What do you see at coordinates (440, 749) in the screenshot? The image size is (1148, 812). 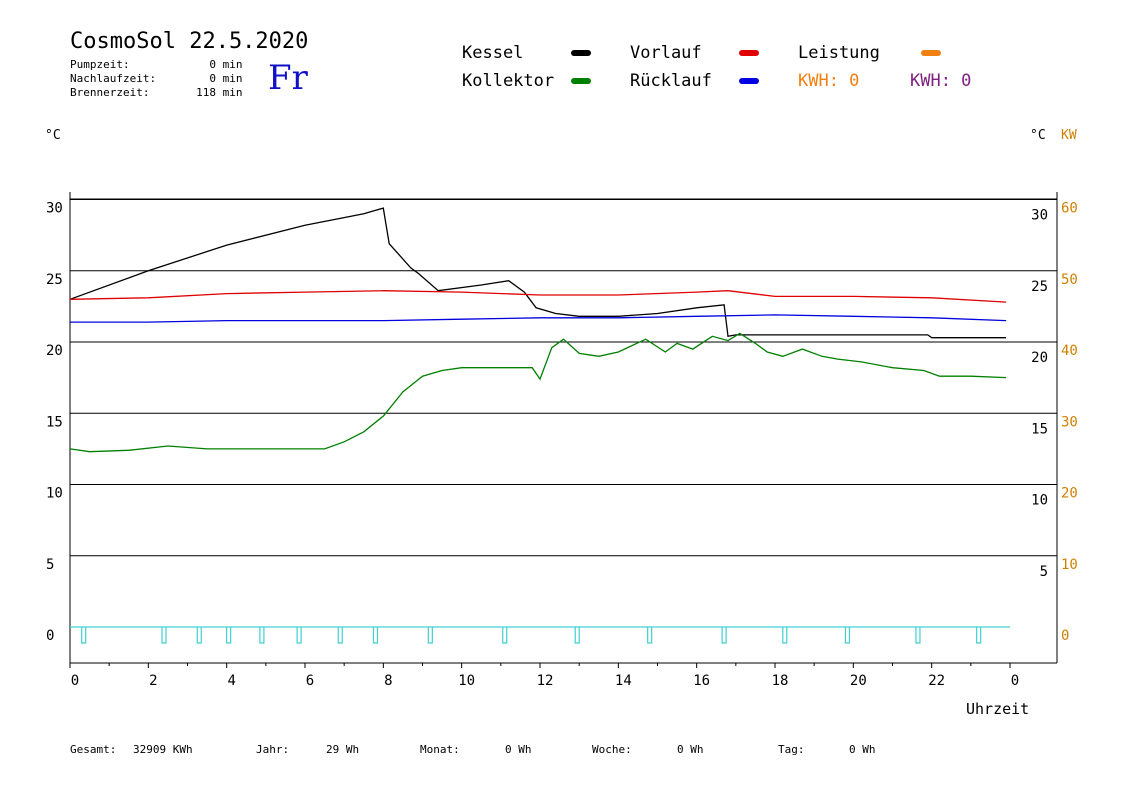 I see `footer-monat-label: Monat:` at bounding box center [440, 749].